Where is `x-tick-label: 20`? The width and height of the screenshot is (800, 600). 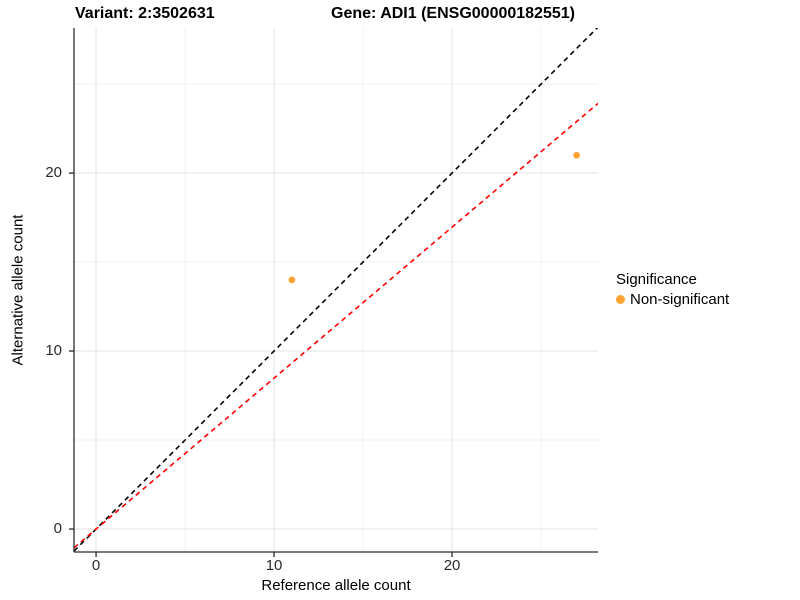 x-tick-label: 20 is located at coordinates (452, 565).